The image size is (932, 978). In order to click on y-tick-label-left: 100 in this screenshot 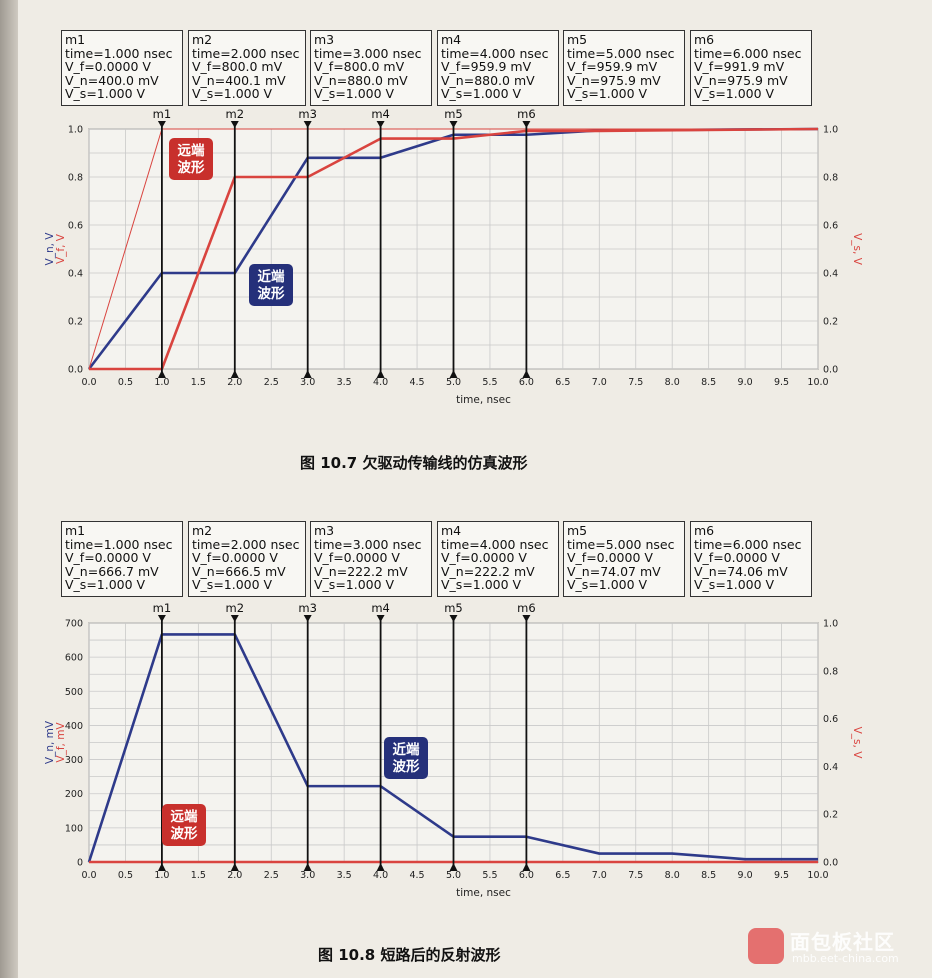, I will do `click(74, 828)`.